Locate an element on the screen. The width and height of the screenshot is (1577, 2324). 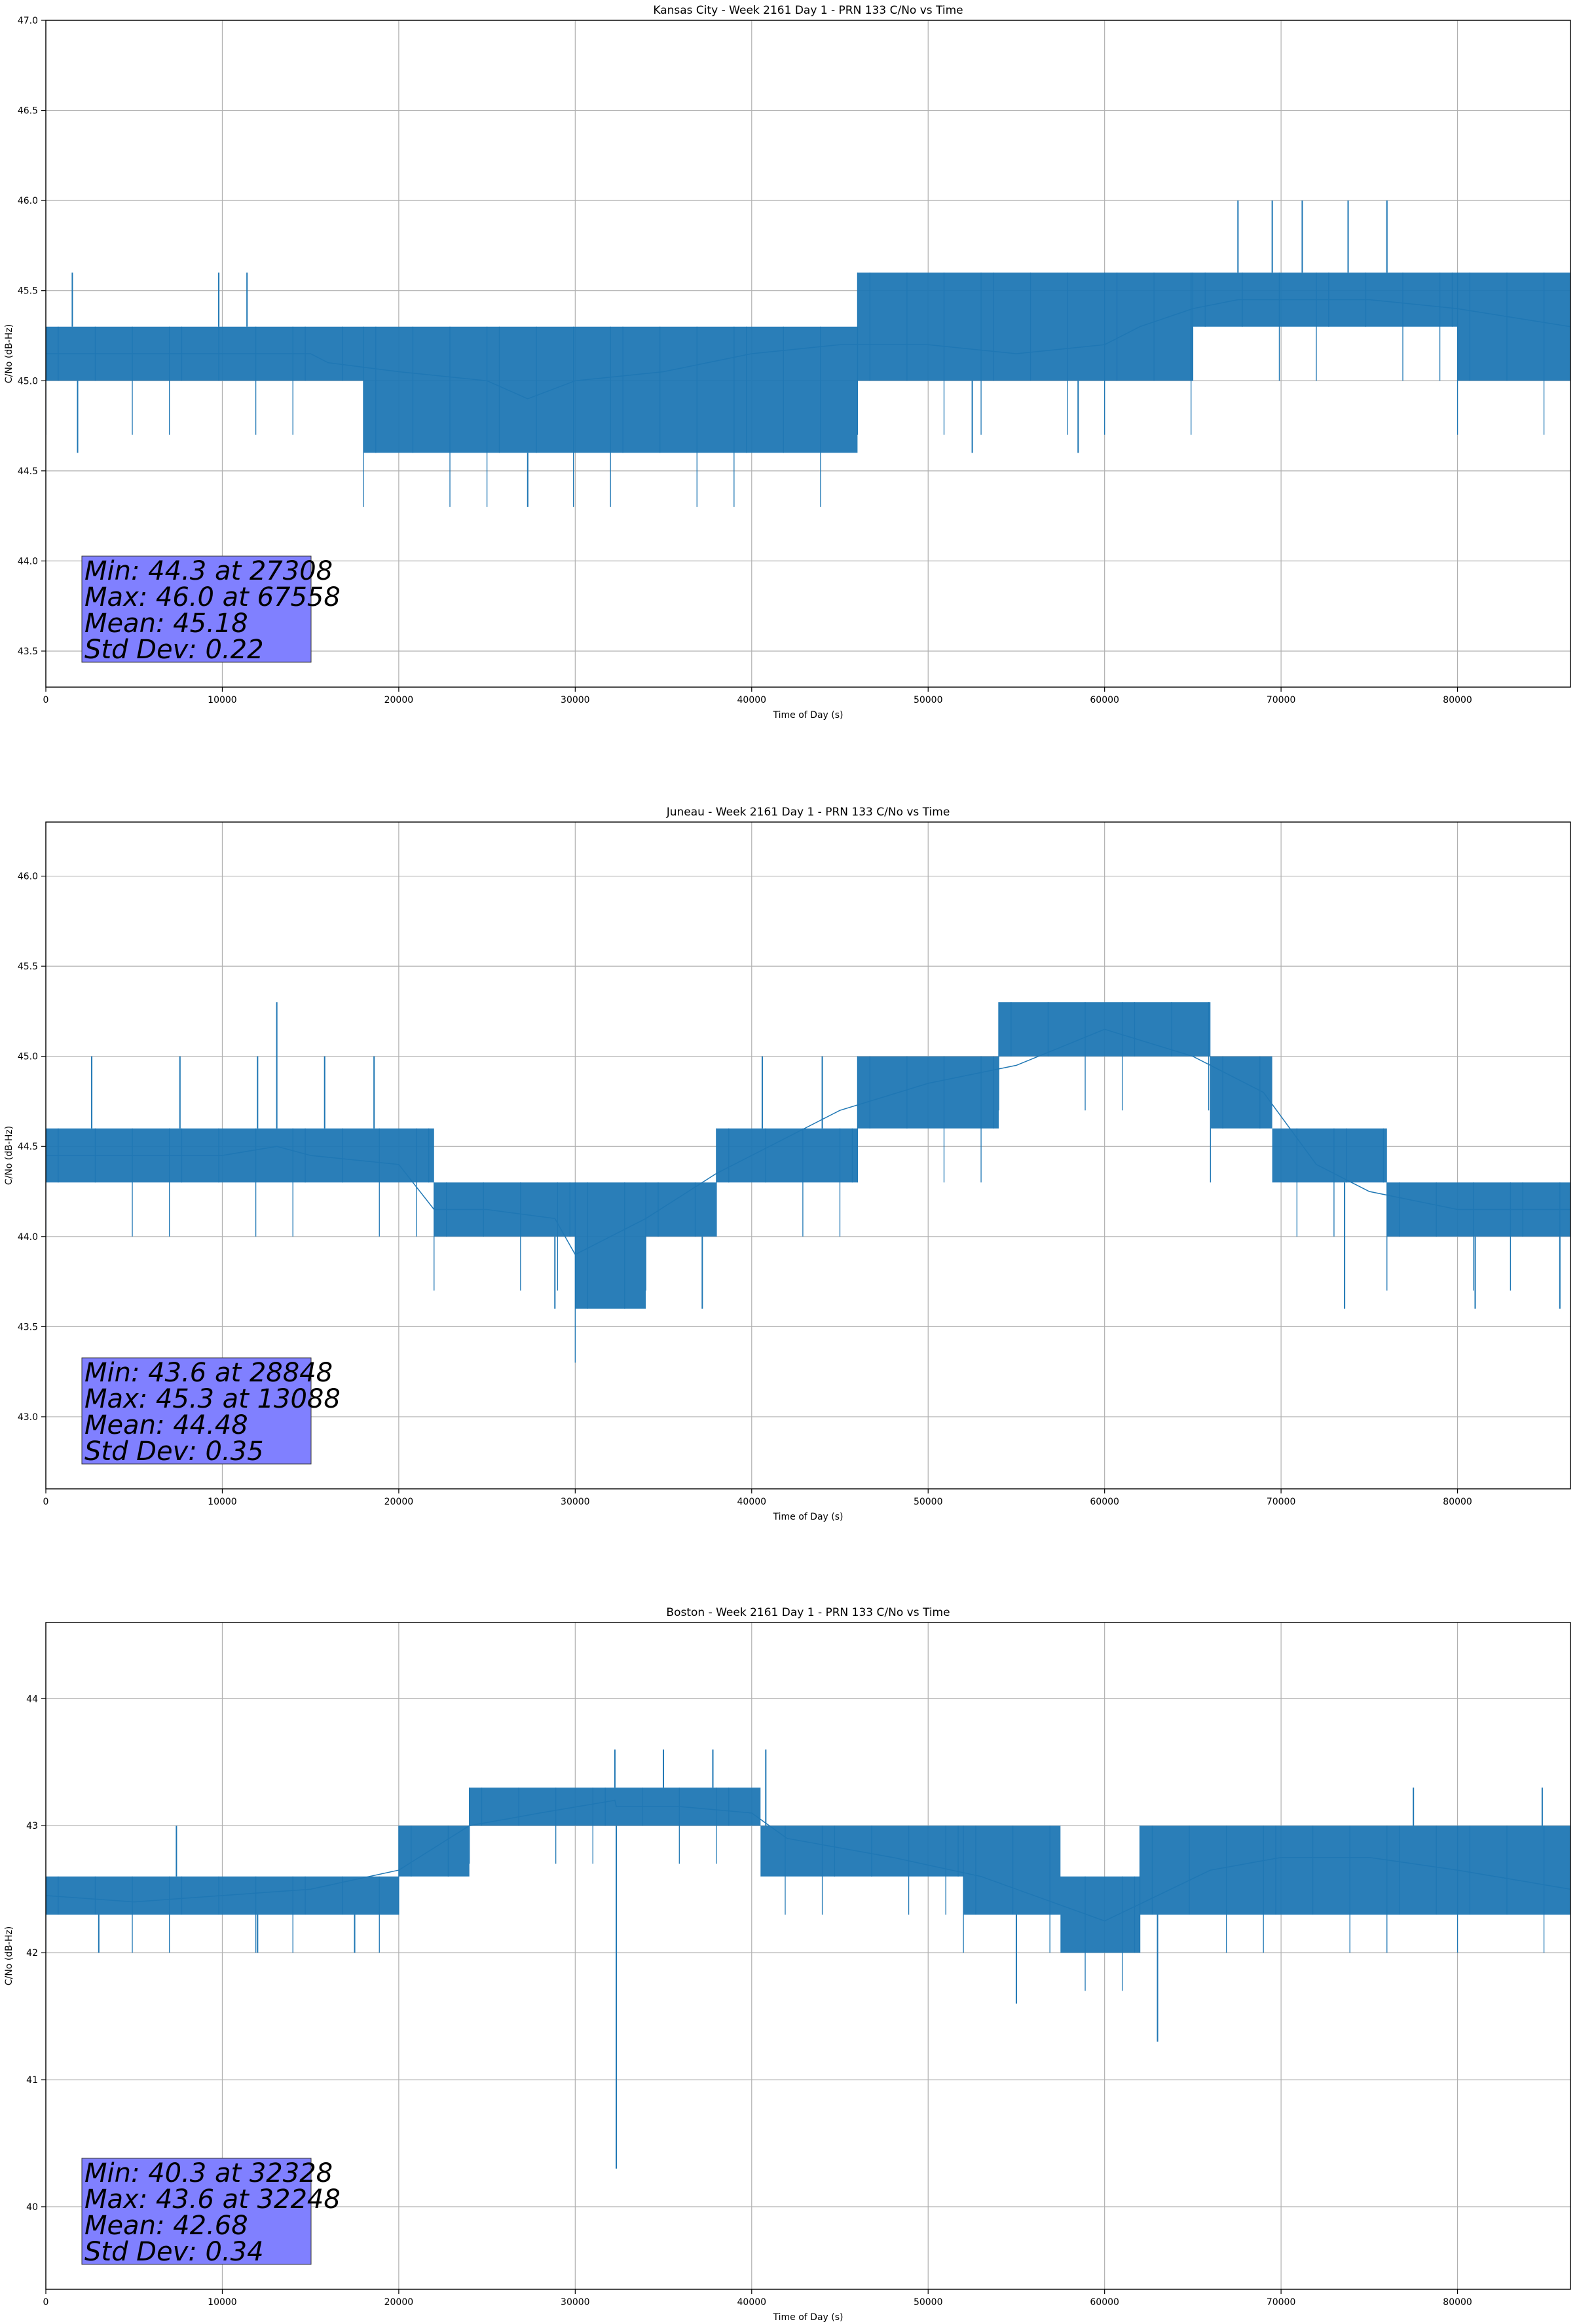
y-tick-label: 42 is located at coordinates (32, 1953).